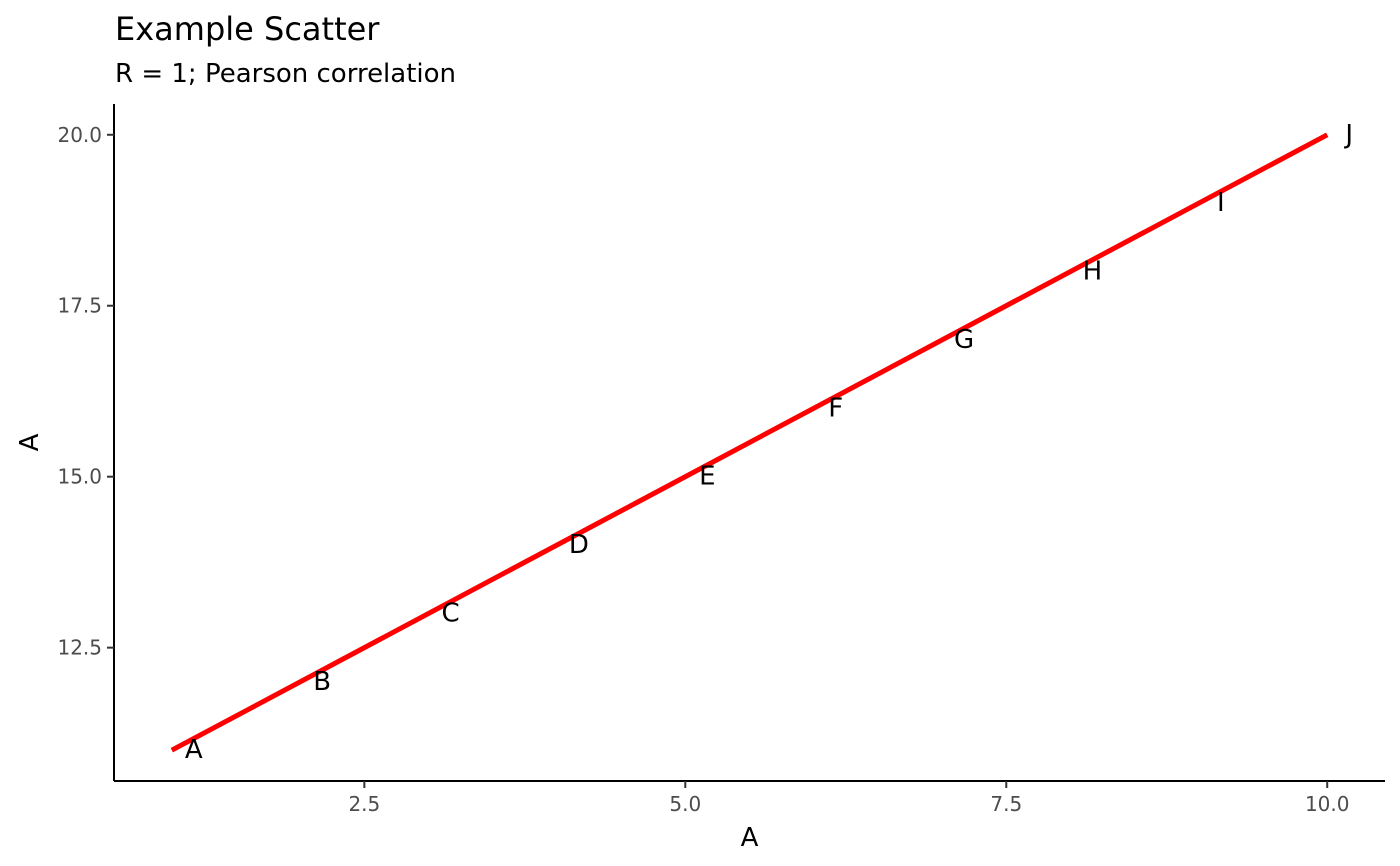 Image resolution: width=1400 pixels, height=866 pixels. Describe the element at coordinates (685, 804) in the screenshot. I see `x-tick-label: 5.0` at that location.